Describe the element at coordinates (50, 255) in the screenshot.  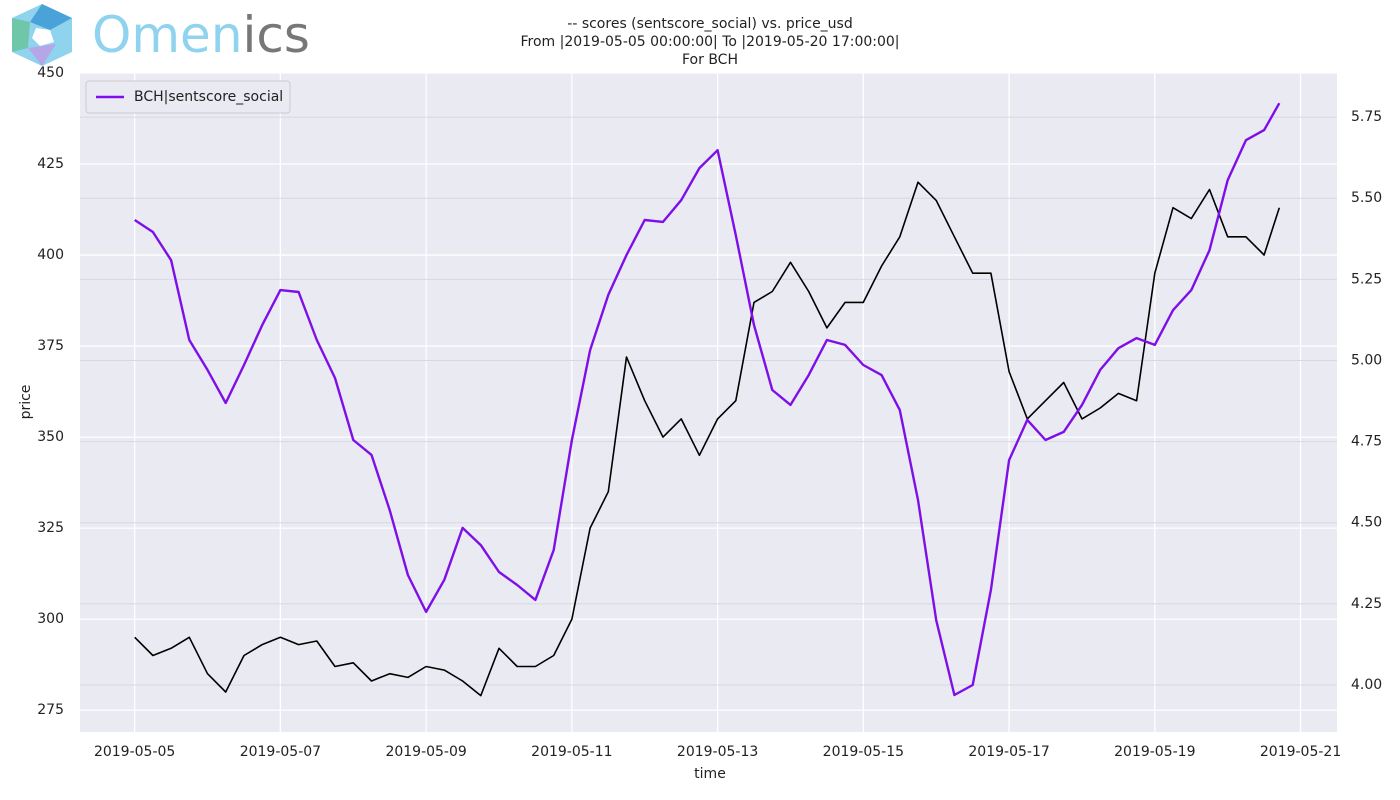
I see `y-tick-label: 400` at that location.